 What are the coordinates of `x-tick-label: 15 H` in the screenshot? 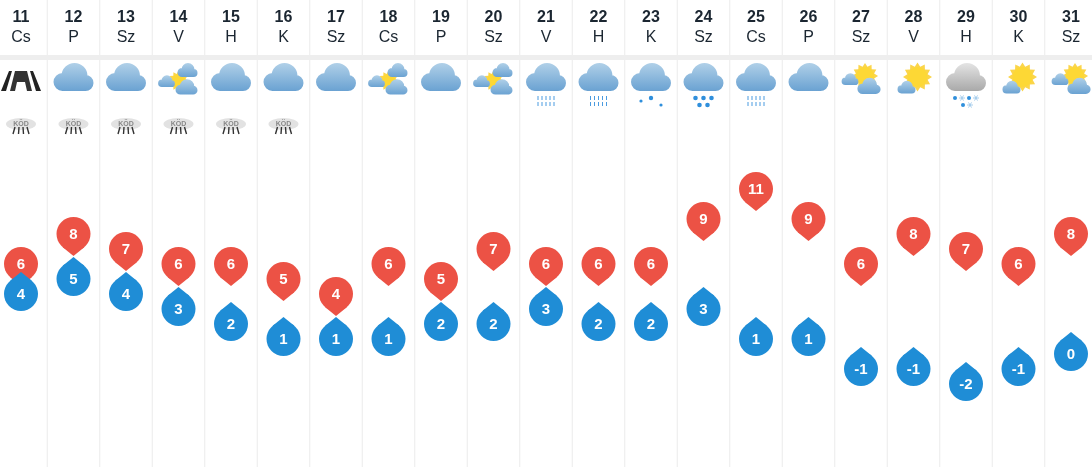 It's located at (231, 26).